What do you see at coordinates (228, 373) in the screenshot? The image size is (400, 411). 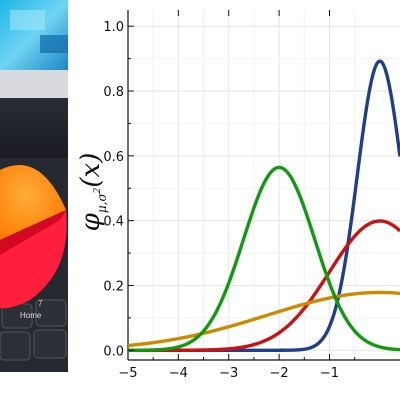 I see `x-tick-label-2: −3` at bounding box center [228, 373].